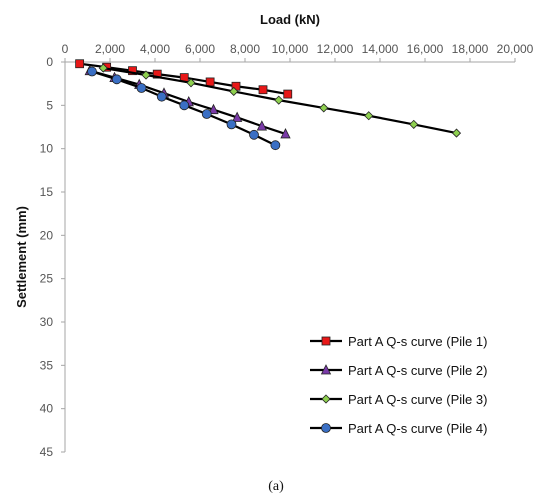 Image resolution: width=550 pixels, height=502 pixels. Describe the element at coordinates (200, 49) in the screenshot. I see `x-tick-label: 6,000` at that location.